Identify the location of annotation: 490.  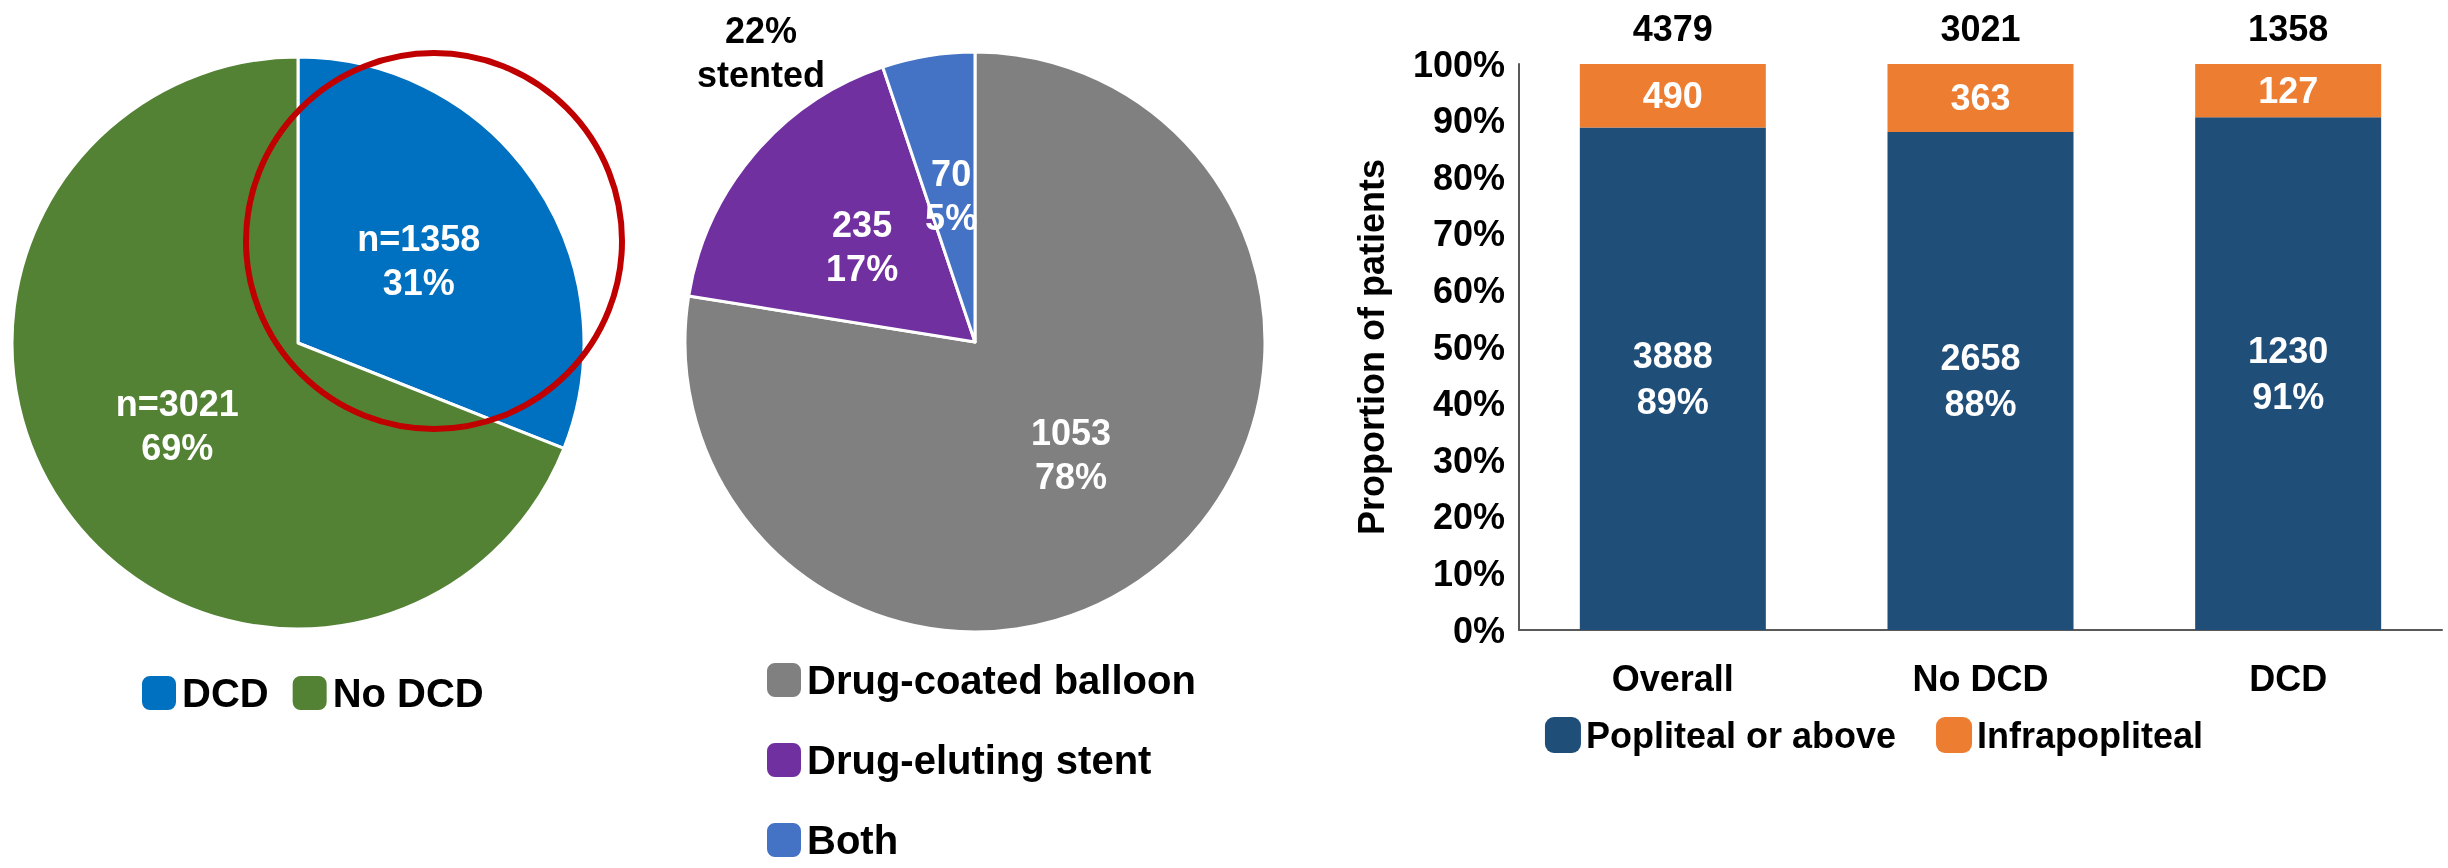
(1672, 96).